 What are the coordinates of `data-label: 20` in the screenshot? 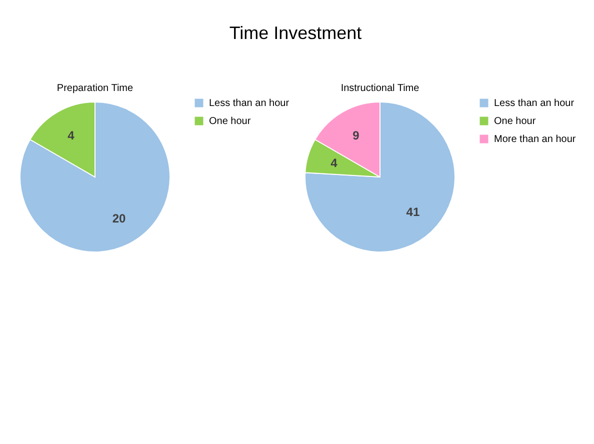 It's located at (119, 219).